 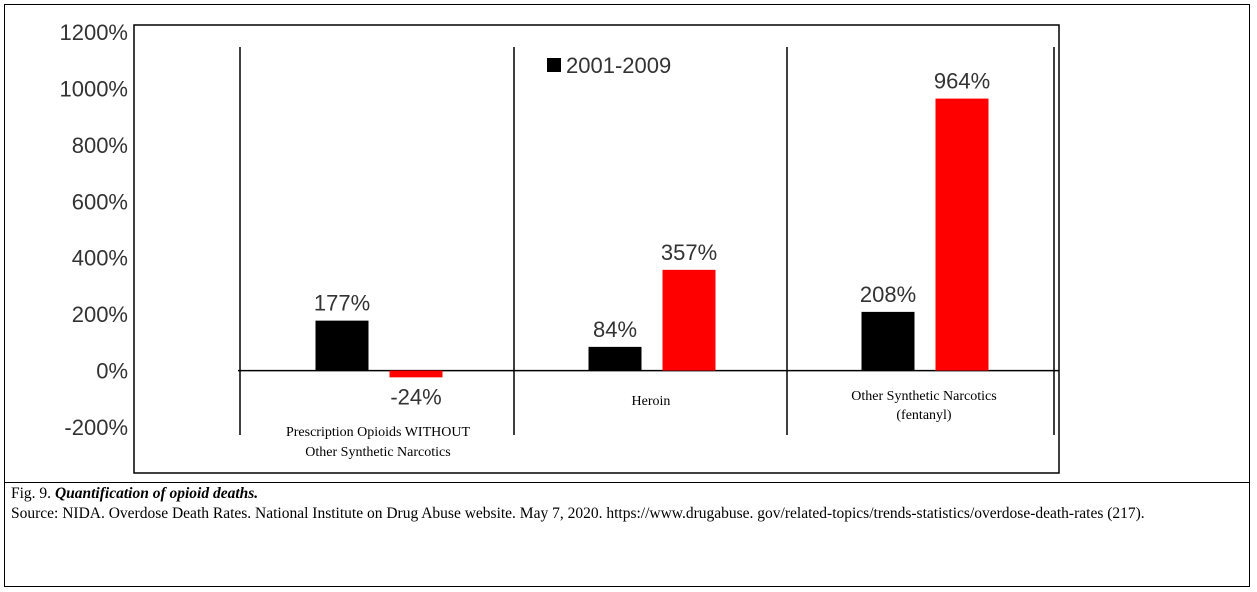 What do you see at coordinates (96, 427) in the screenshot?
I see `y-tick-label: -200%` at bounding box center [96, 427].